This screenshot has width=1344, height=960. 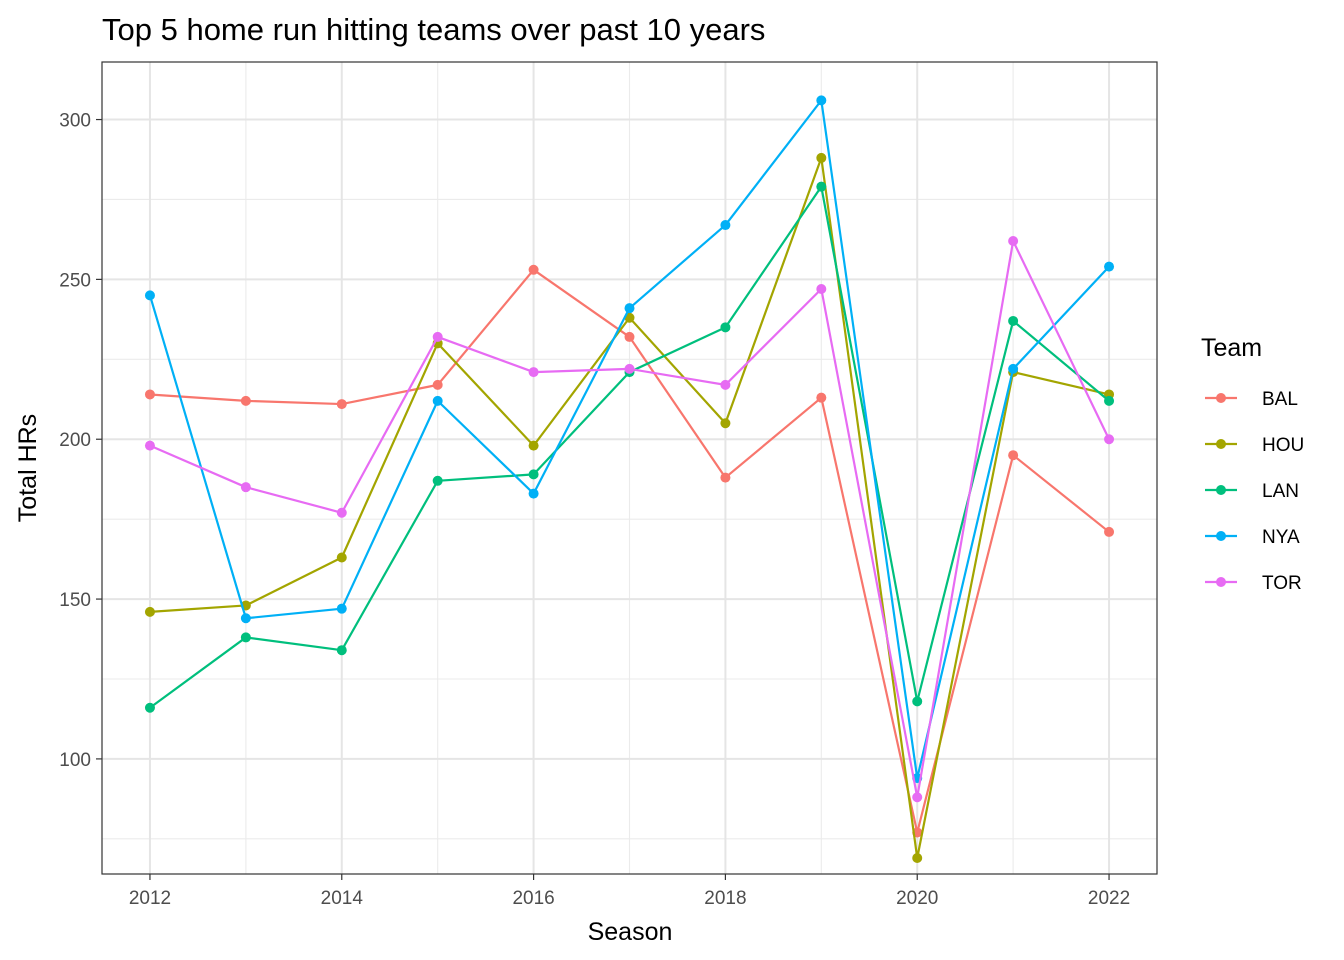 What do you see at coordinates (1252, 491) in the screenshot?
I see `legend-item-lan: LAN` at bounding box center [1252, 491].